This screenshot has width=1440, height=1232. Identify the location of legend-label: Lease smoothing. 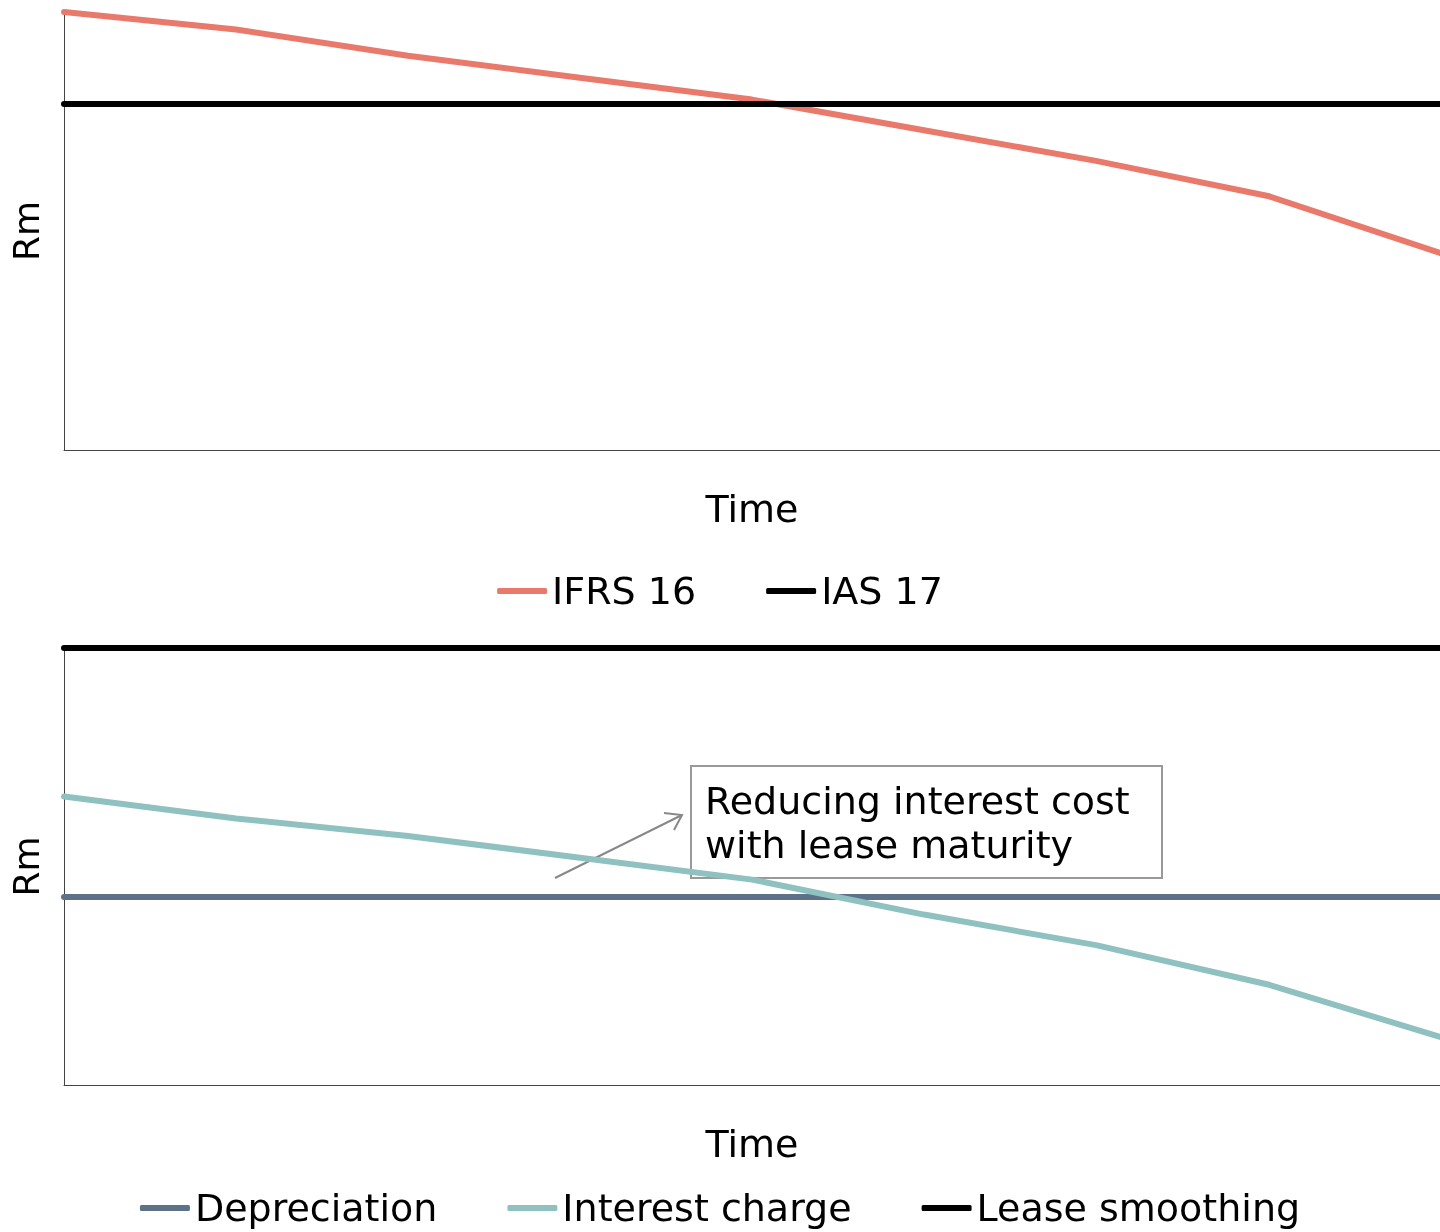
(1138, 1208).